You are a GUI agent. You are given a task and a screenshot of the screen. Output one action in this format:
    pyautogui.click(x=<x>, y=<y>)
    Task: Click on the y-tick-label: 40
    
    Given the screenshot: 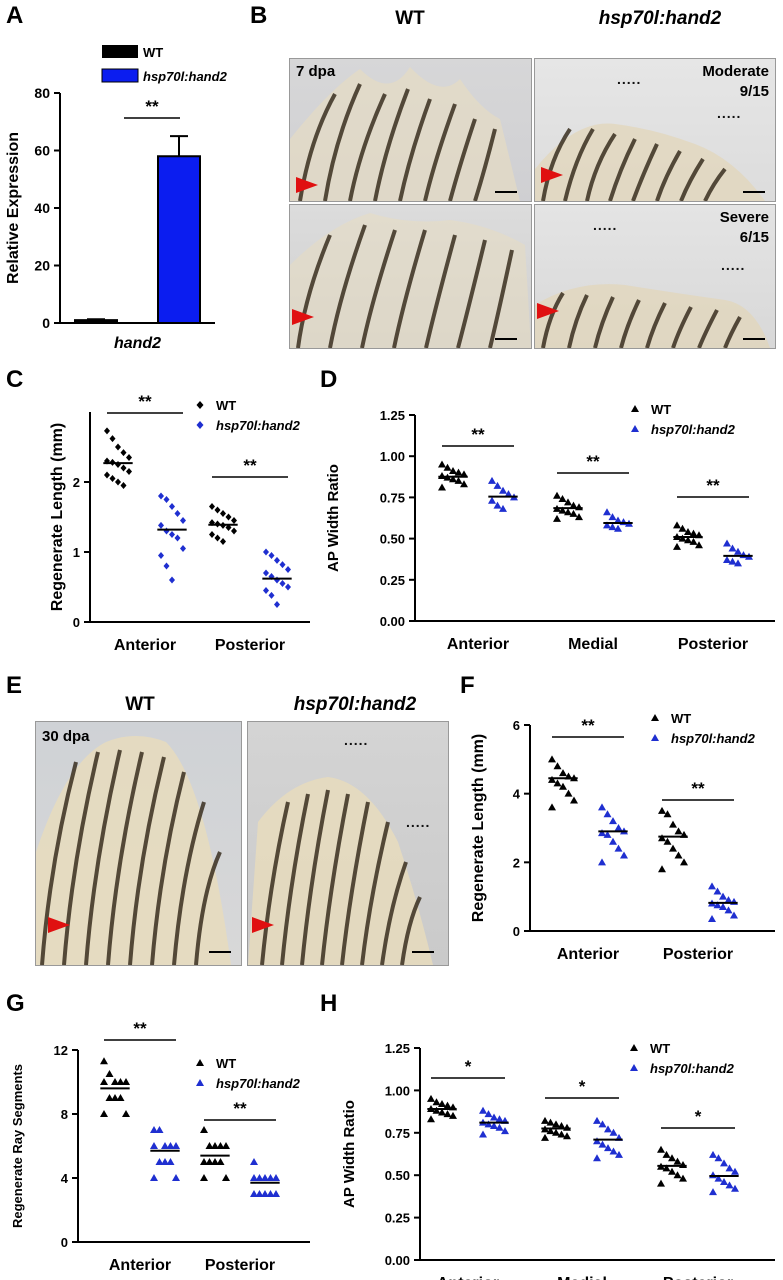 What is the action you would take?
    pyautogui.click(x=42, y=208)
    